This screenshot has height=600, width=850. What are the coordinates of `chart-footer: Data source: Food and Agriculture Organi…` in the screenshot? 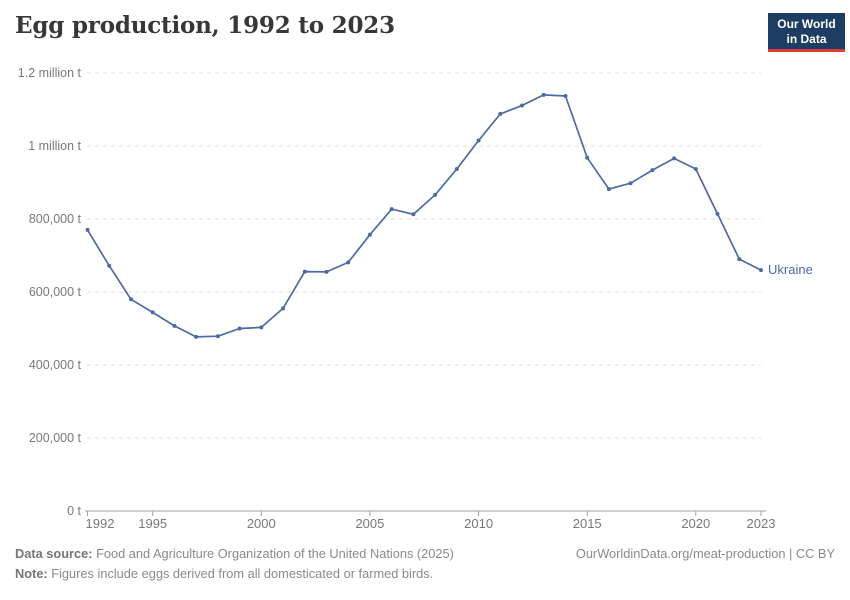 It's located at (425, 564).